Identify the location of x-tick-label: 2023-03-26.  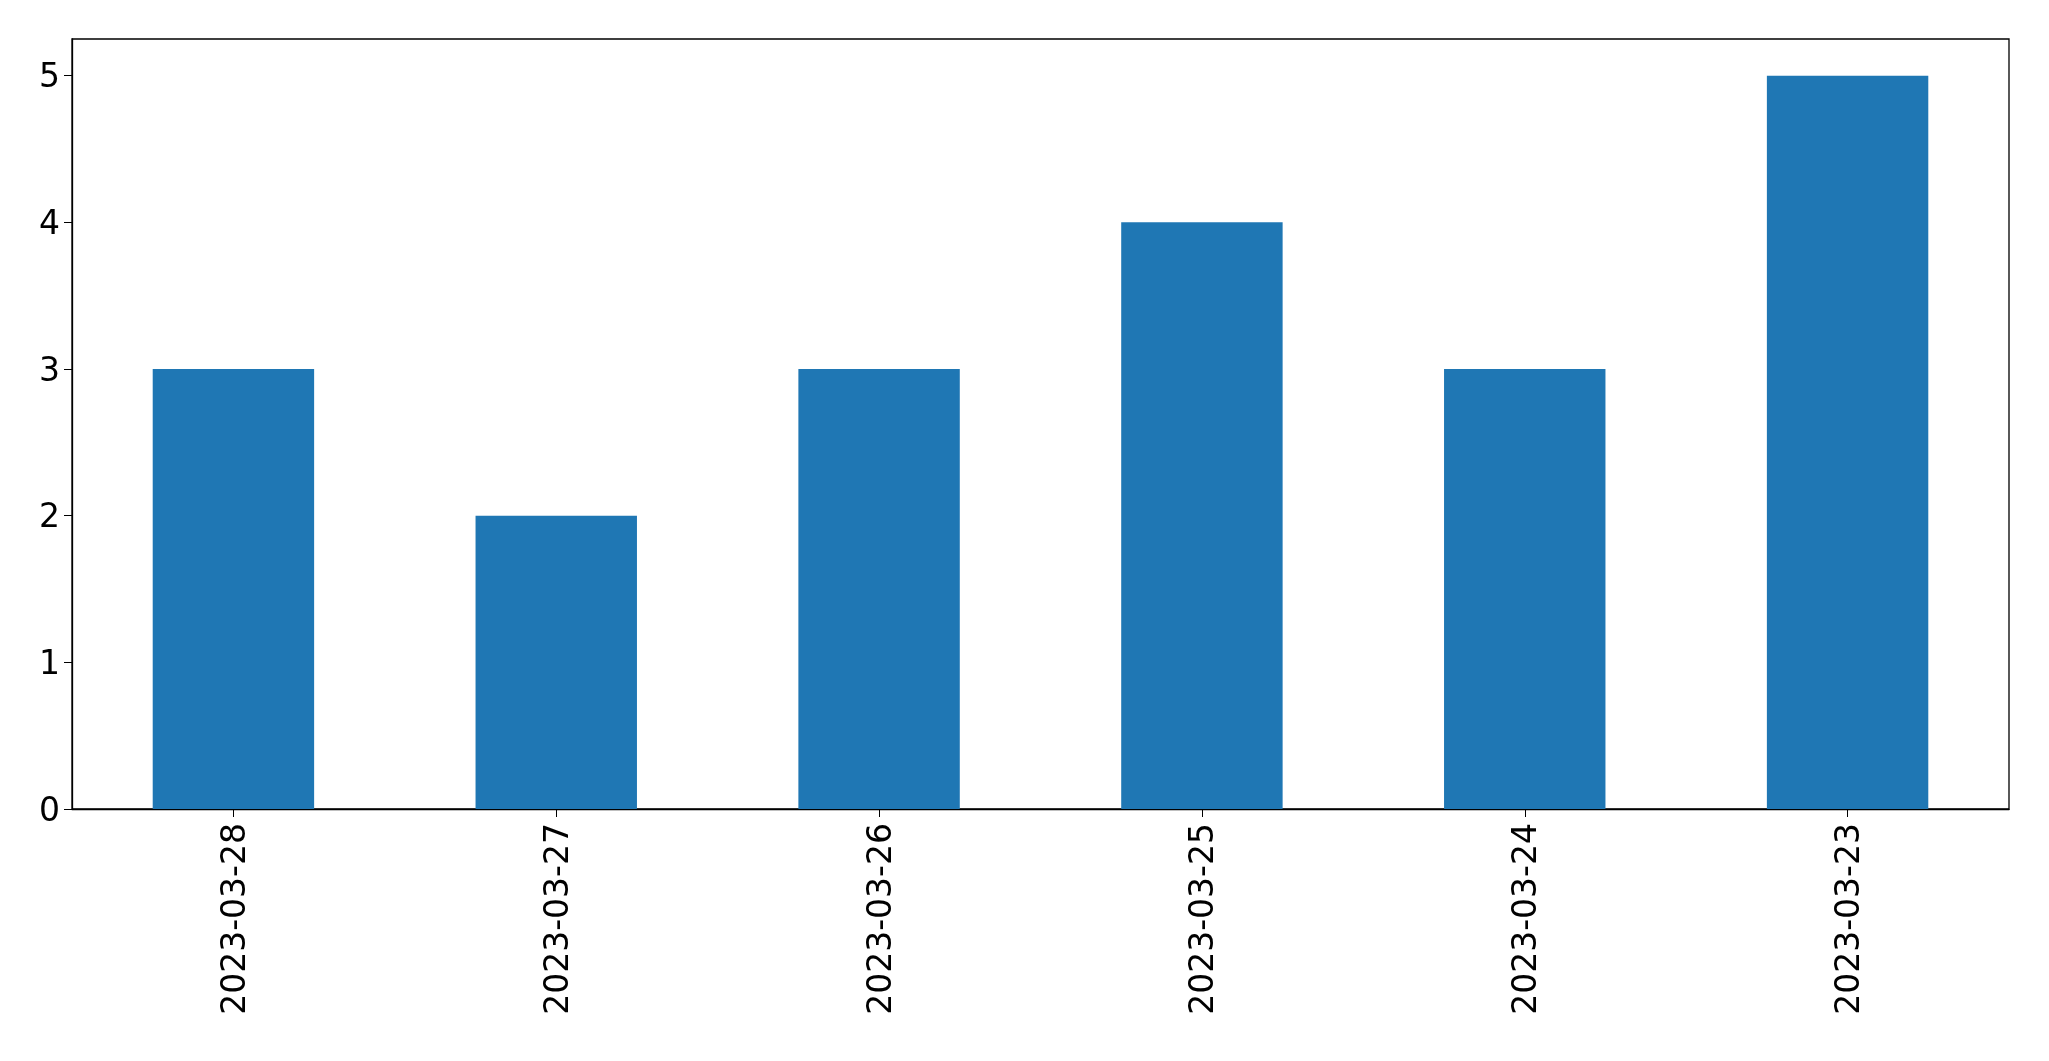
(879, 919).